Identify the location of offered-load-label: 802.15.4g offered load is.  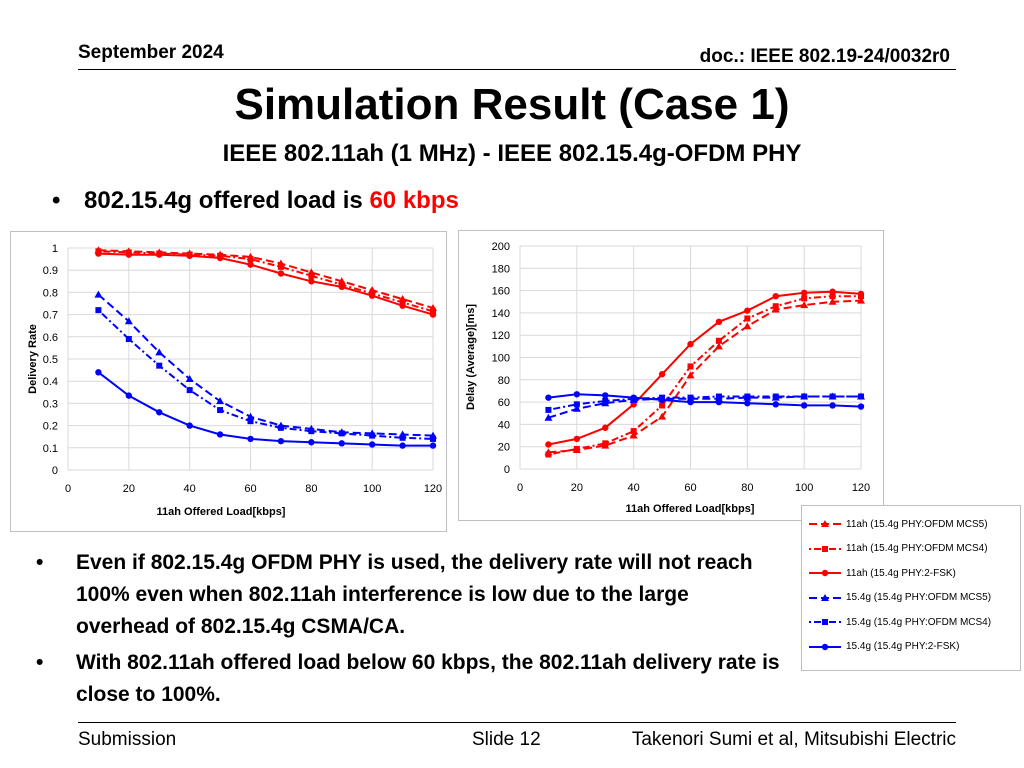
(227, 200).